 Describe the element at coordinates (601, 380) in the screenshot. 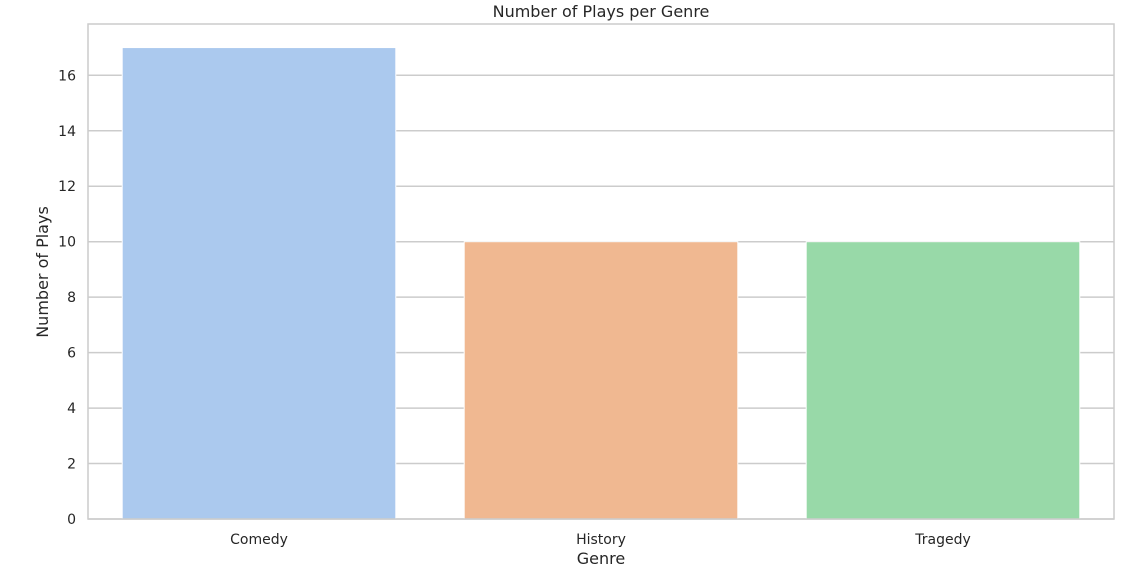

I see `bar-history` at that location.